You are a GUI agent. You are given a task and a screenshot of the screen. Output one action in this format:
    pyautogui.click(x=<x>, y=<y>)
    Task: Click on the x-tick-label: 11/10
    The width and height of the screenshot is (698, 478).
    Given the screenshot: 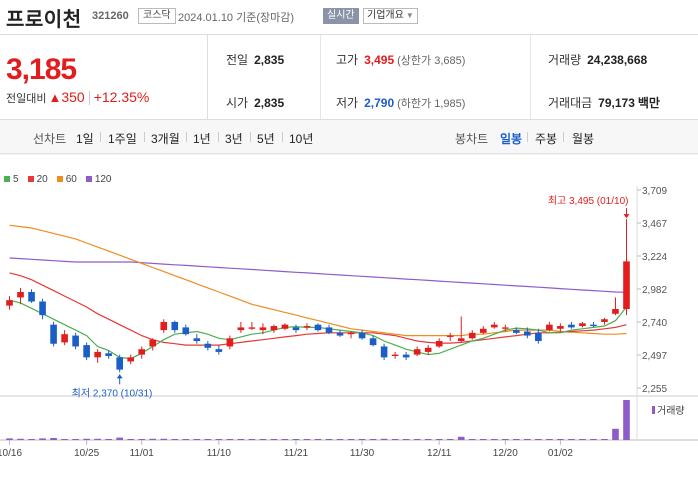 What is the action you would take?
    pyautogui.click(x=219, y=453)
    